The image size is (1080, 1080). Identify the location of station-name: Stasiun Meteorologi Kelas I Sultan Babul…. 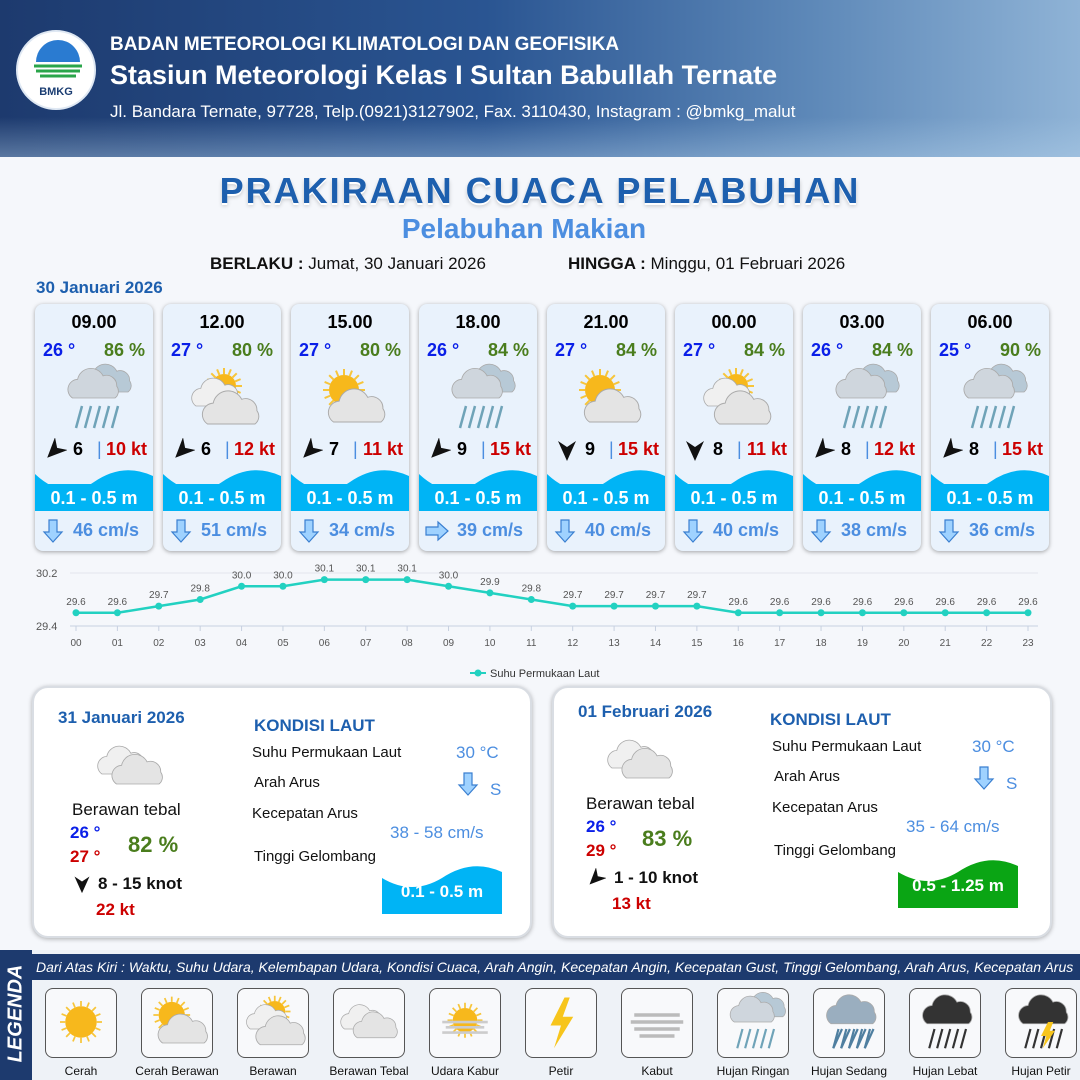
(444, 75).